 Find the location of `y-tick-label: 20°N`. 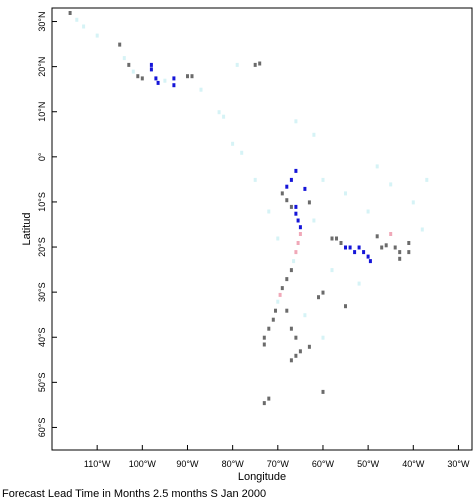

y-tick-label: 20°N is located at coordinates (42, 67).